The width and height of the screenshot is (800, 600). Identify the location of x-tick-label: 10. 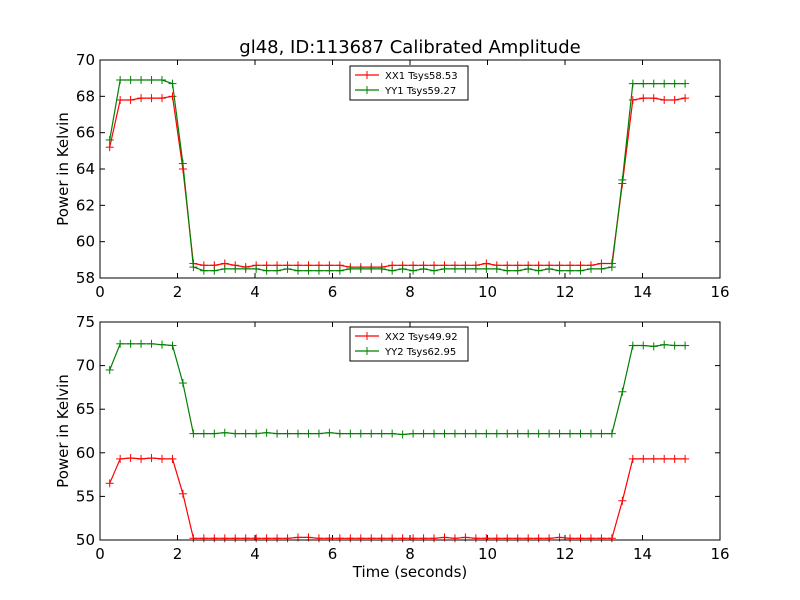
(487, 292).